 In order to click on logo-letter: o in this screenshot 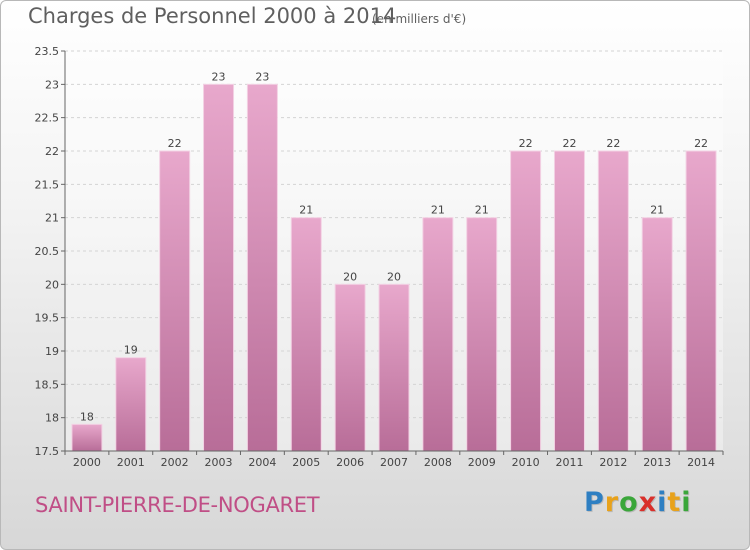, I will do `click(629, 502)`.